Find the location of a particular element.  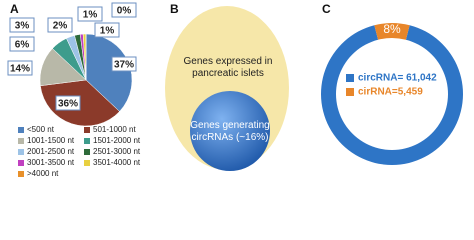

panel-label: A is located at coordinates (14, 9).